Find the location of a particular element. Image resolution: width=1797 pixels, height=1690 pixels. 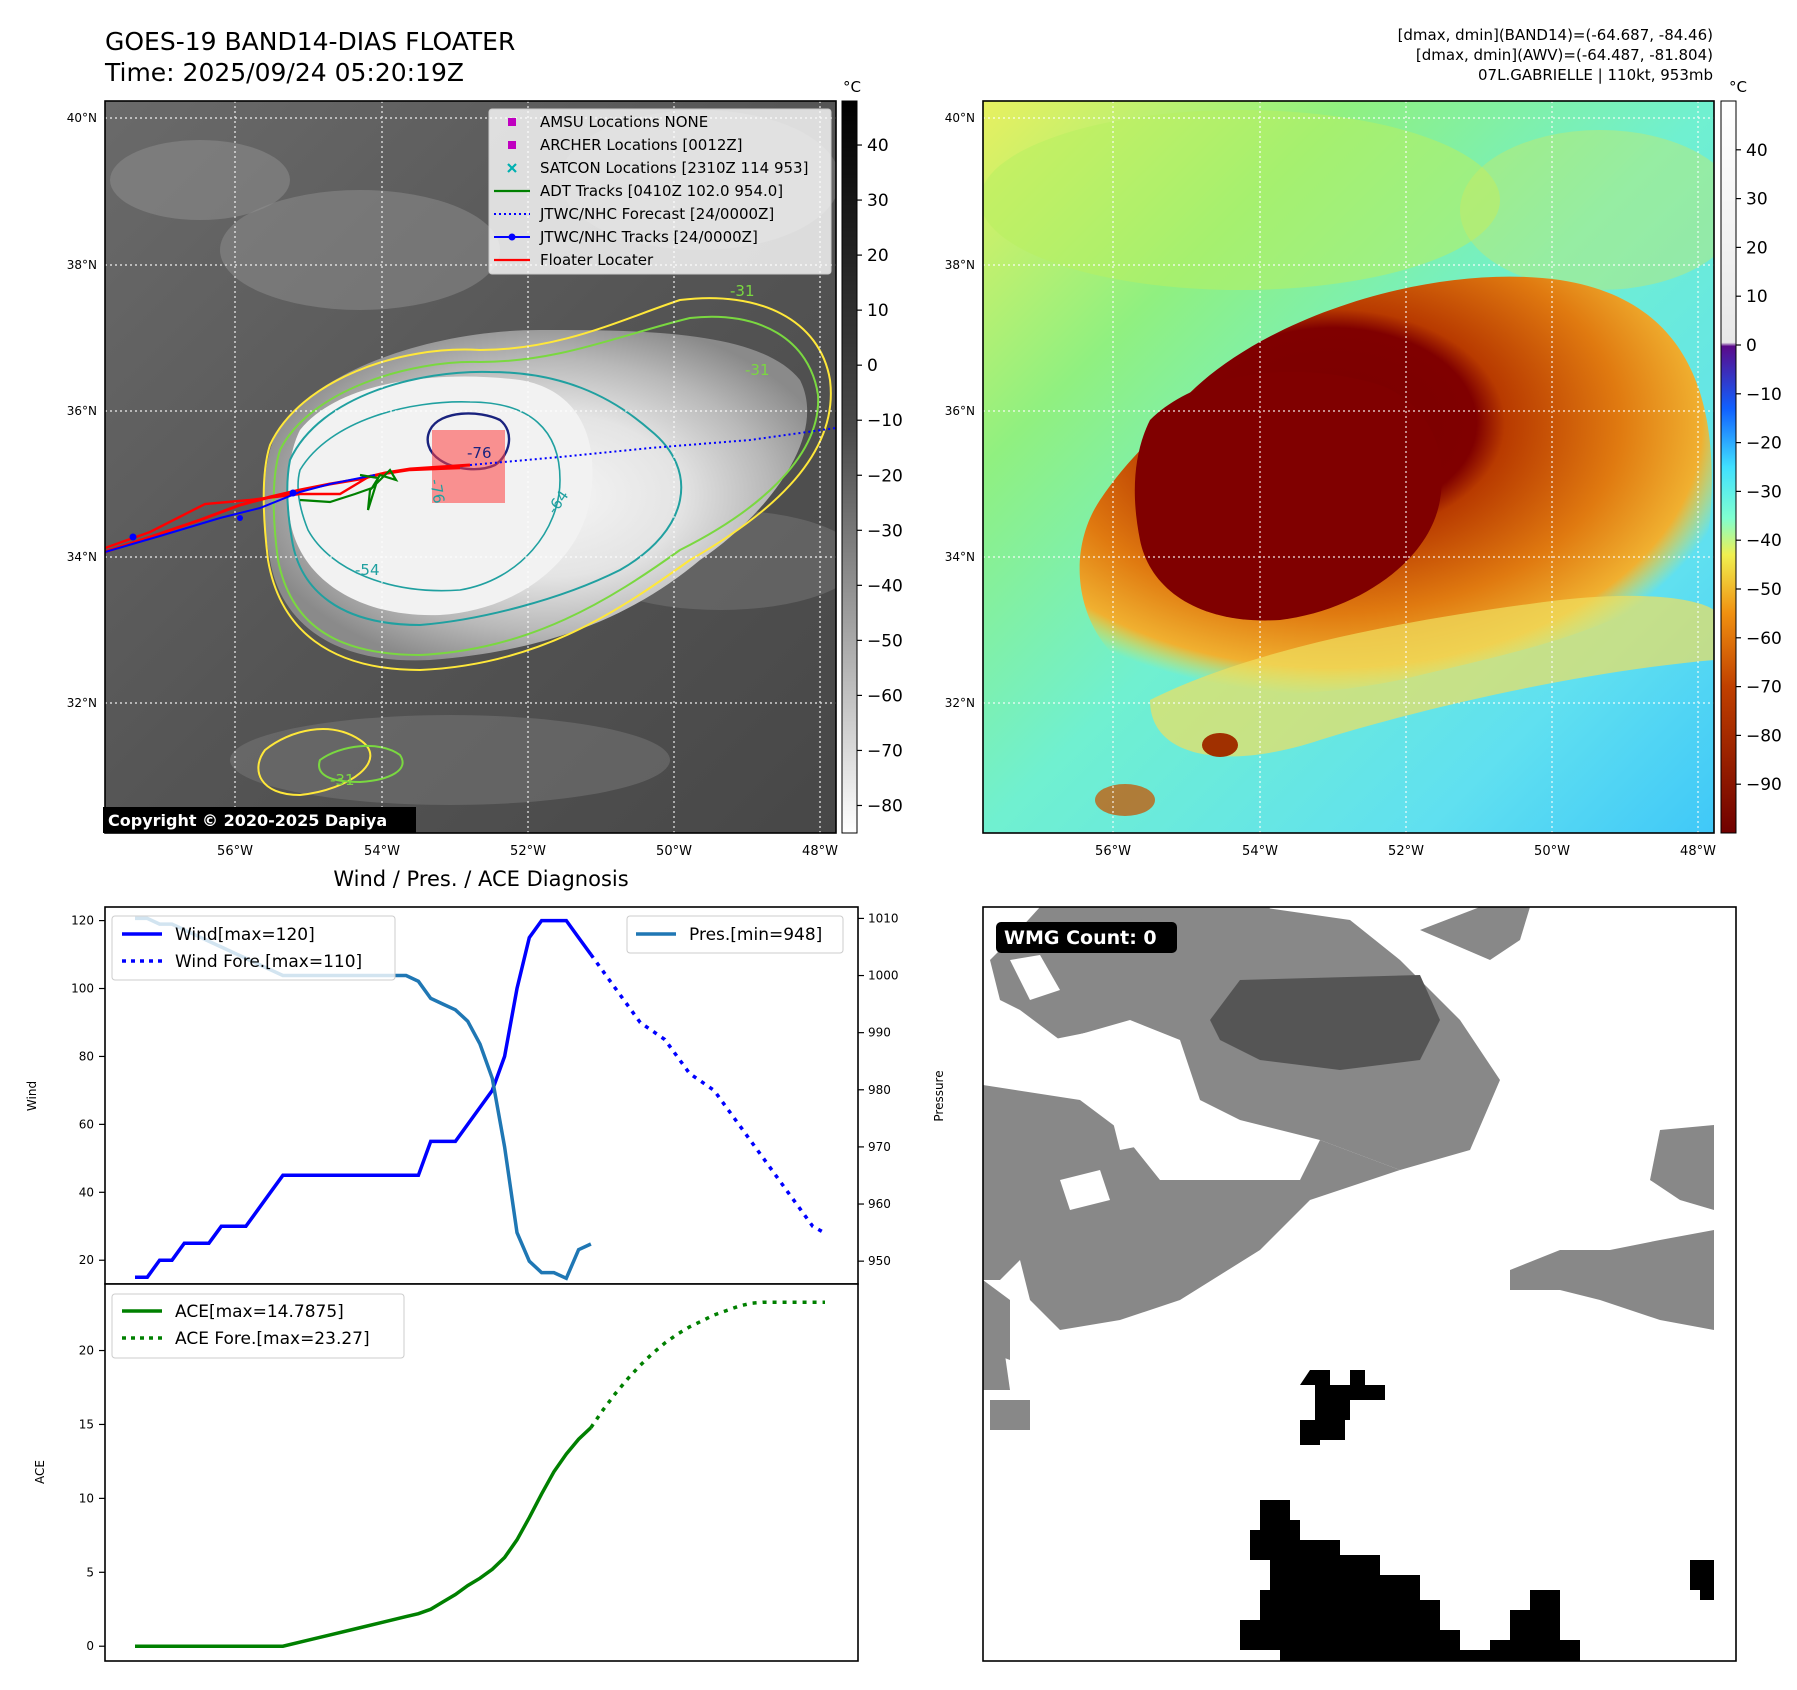

wmg-badge is located at coordinates (1086, 937).